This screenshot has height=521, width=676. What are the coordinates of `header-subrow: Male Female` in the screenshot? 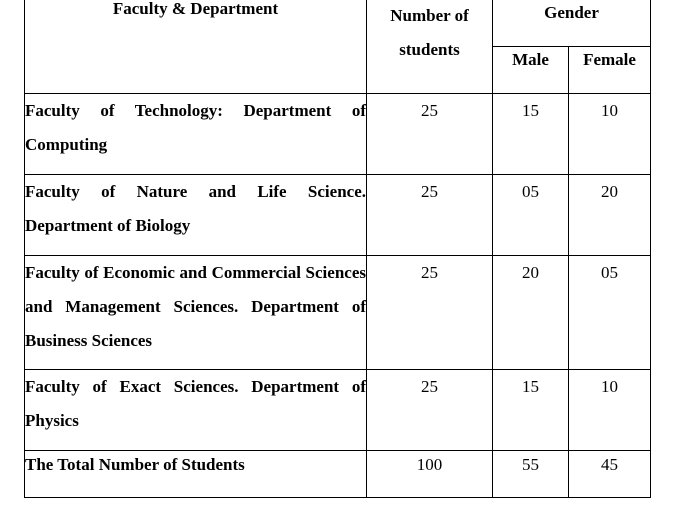 It's located at (338, 69).